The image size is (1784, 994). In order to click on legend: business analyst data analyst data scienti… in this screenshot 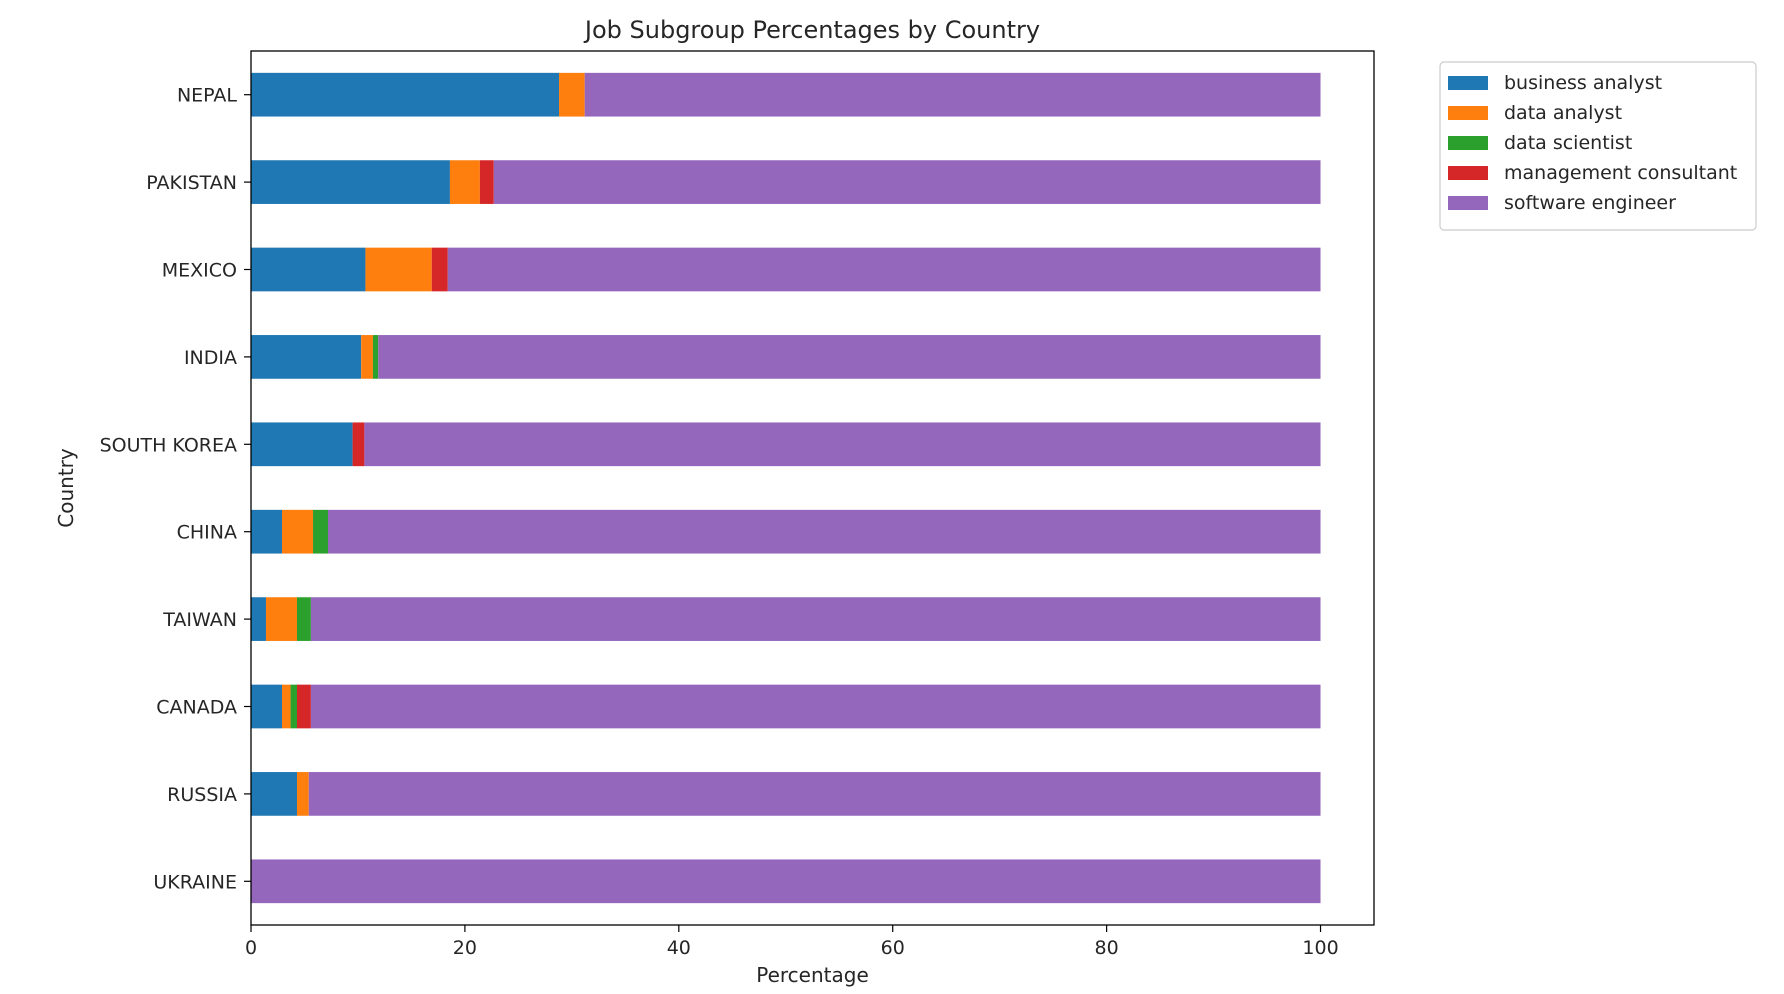, I will do `click(1598, 146)`.